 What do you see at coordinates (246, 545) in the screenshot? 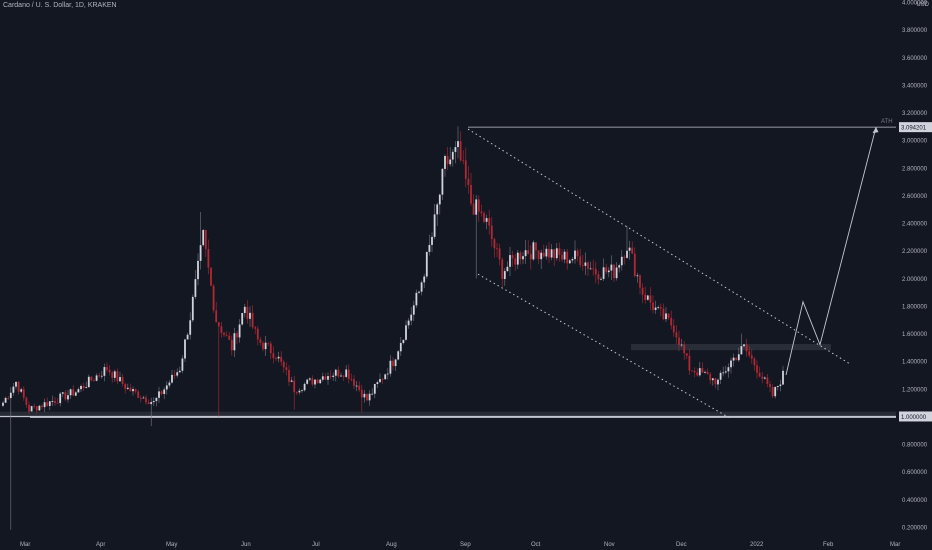
I see `x-tick-label: Jun` at bounding box center [246, 545].